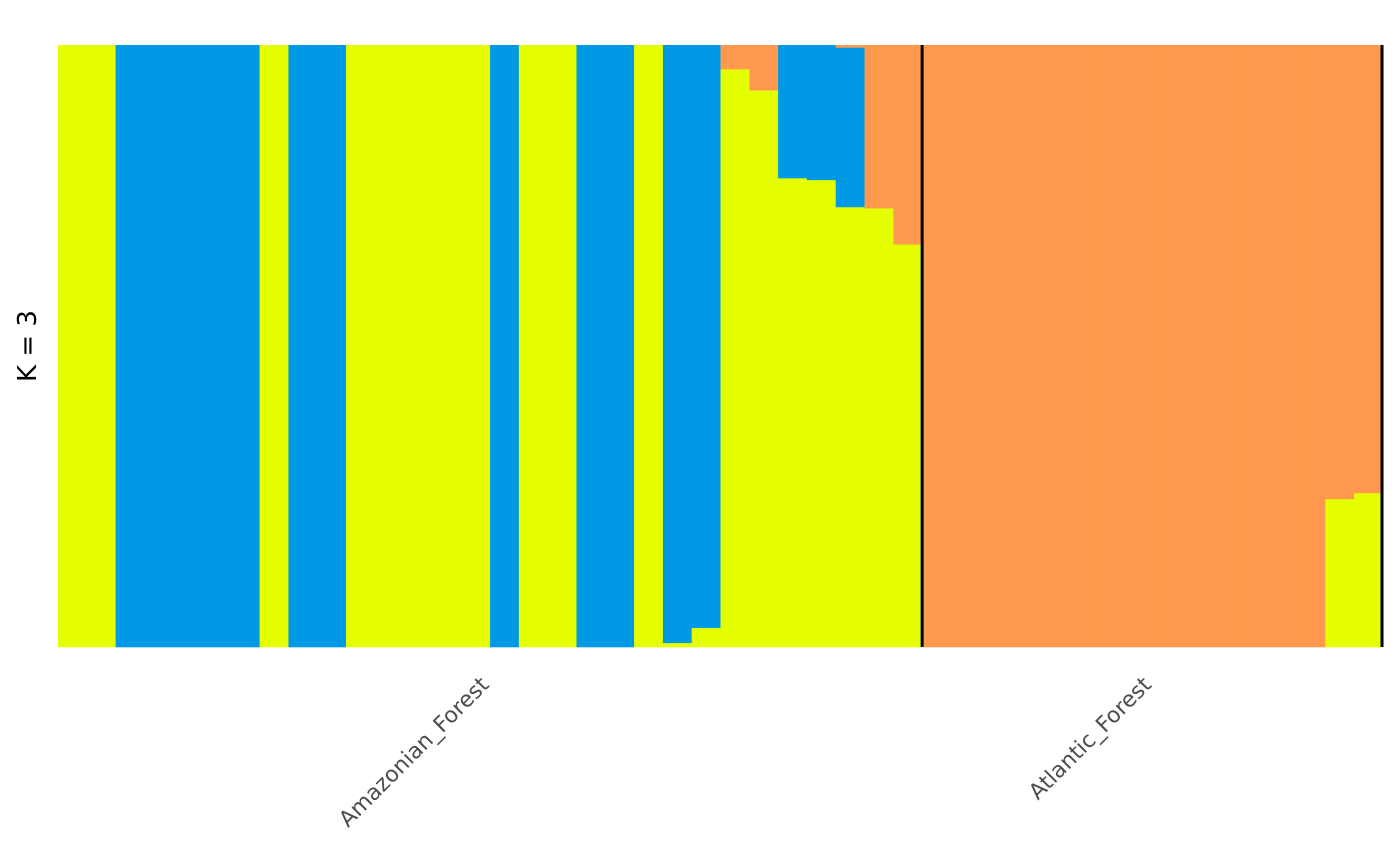 This screenshot has height=866, width=1400. What do you see at coordinates (1253, 346) in the screenshot?
I see `bar-segment-g1-i11-k2` at bounding box center [1253, 346].